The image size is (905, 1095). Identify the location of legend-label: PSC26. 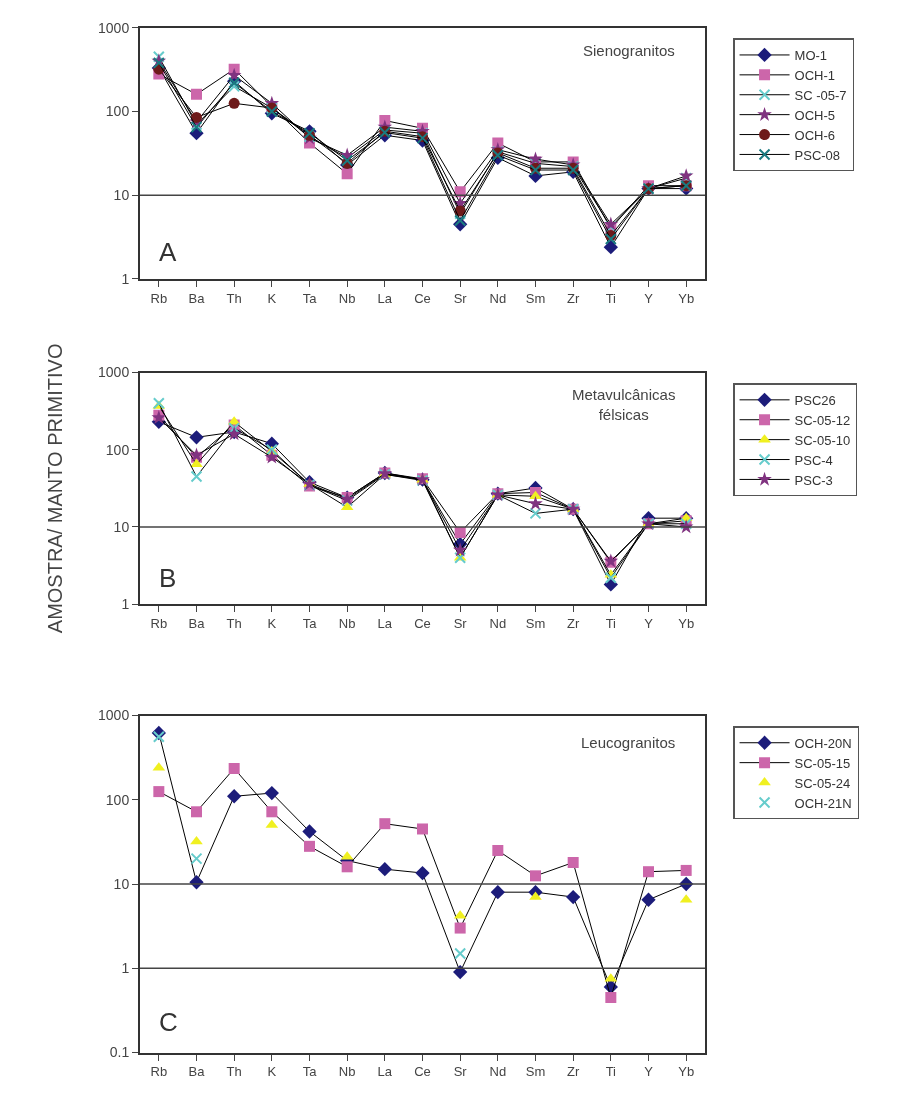
(815, 400).